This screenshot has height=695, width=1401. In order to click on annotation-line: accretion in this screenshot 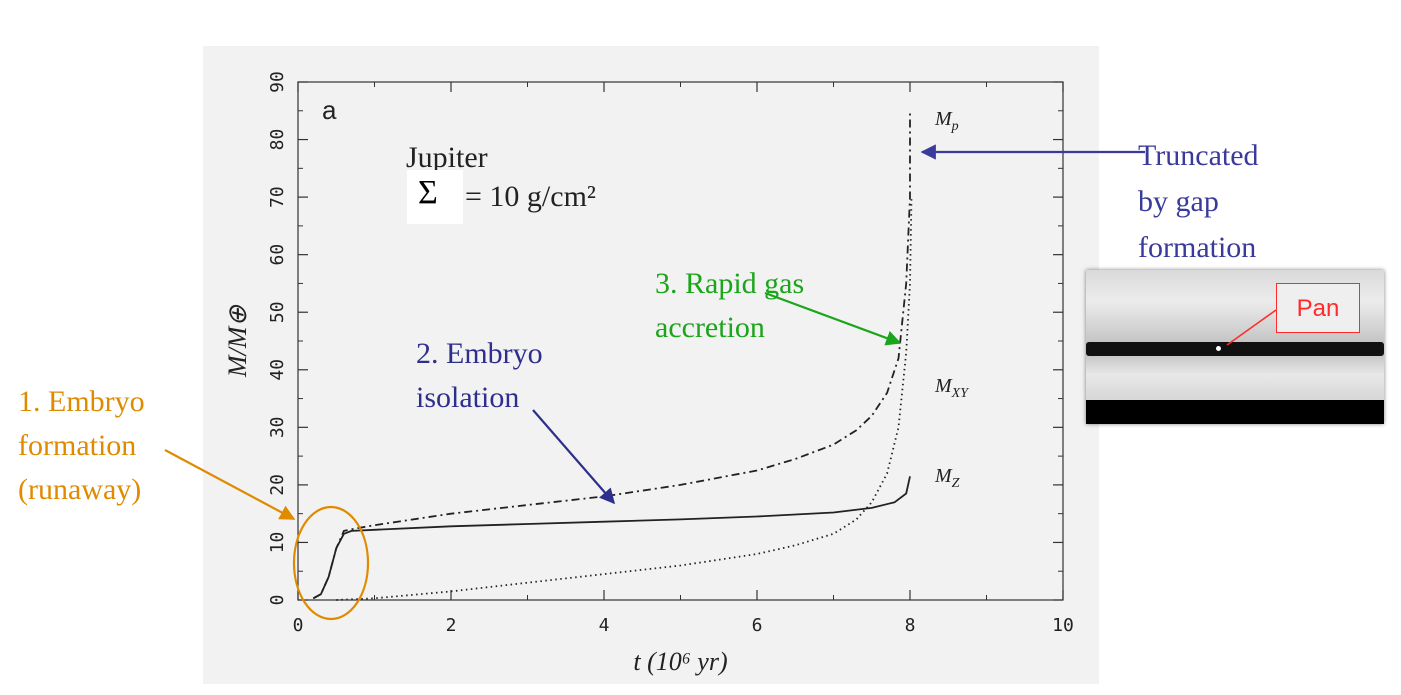, I will do `click(710, 327)`.